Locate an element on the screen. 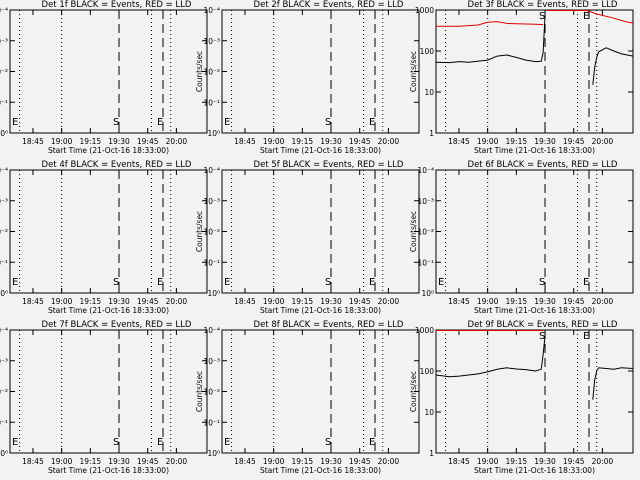  panel-title: Det 4f BLACK = Events, RED = LLD is located at coordinates (117, 165).